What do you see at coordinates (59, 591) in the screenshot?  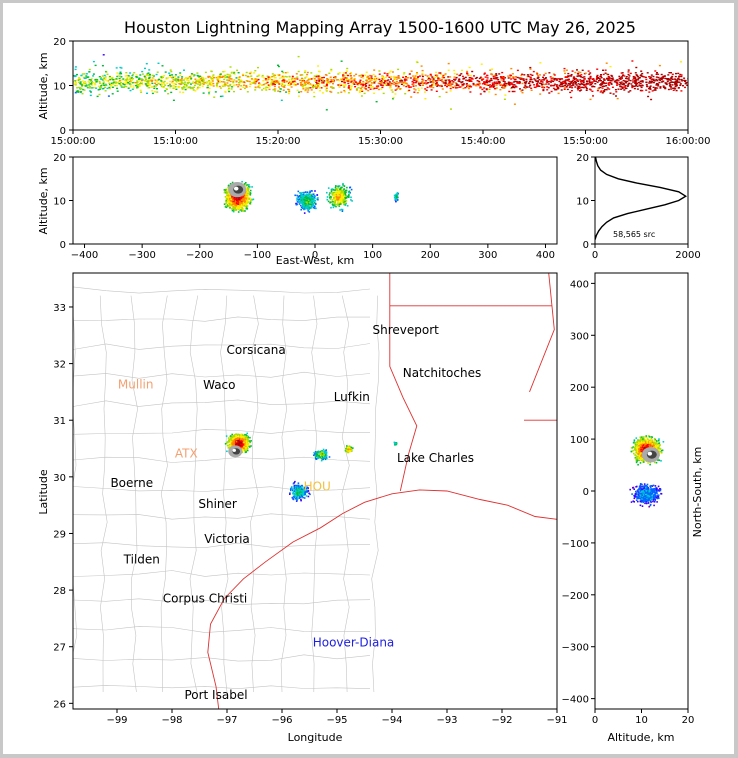 I see `latitude-tick-label: 28` at bounding box center [59, 591].